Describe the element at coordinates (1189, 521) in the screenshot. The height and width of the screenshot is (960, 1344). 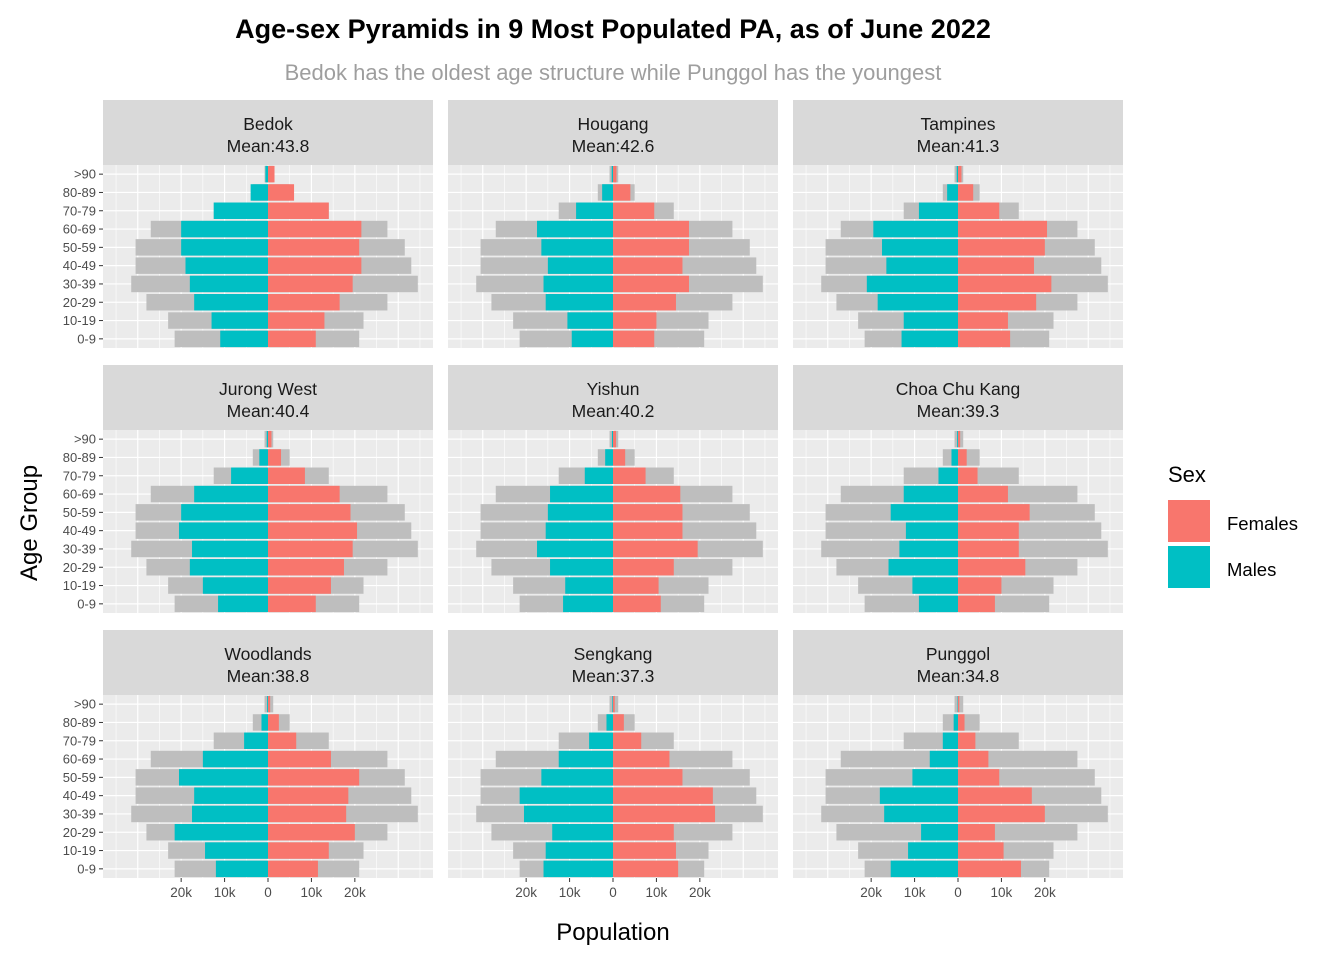
I see `legend-key-females` at that location.